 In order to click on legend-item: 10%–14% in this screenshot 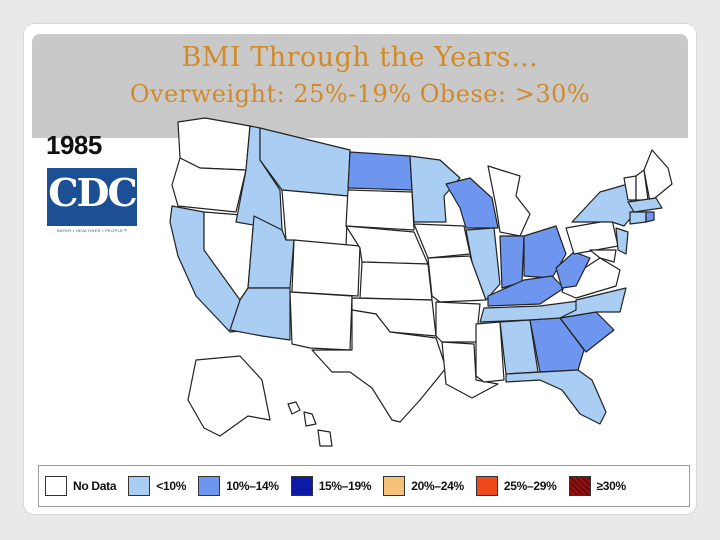, I will do `click(238, 486)`.